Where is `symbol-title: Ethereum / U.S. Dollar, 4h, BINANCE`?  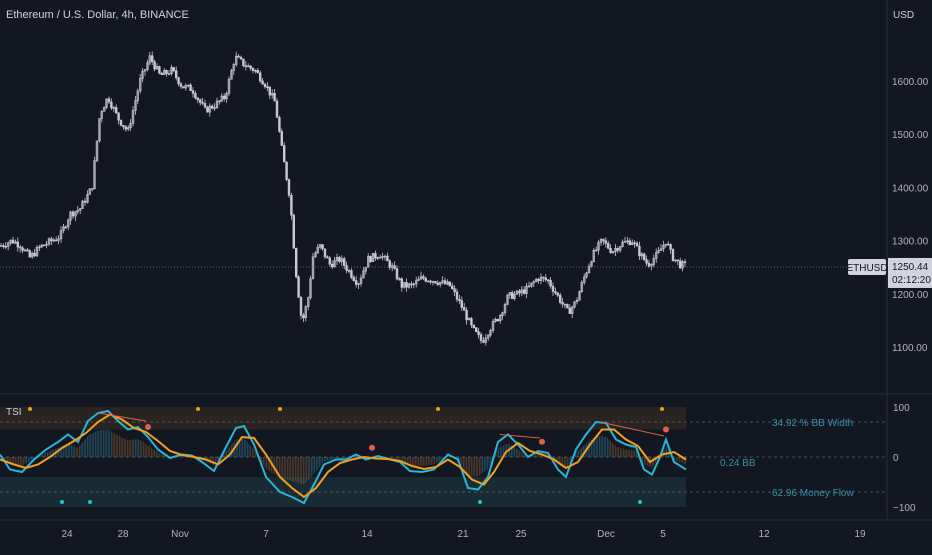 symbol-title: Ethereum / U.S. Dollar, 4h, BINANCE is located at coordinates (97, 15).